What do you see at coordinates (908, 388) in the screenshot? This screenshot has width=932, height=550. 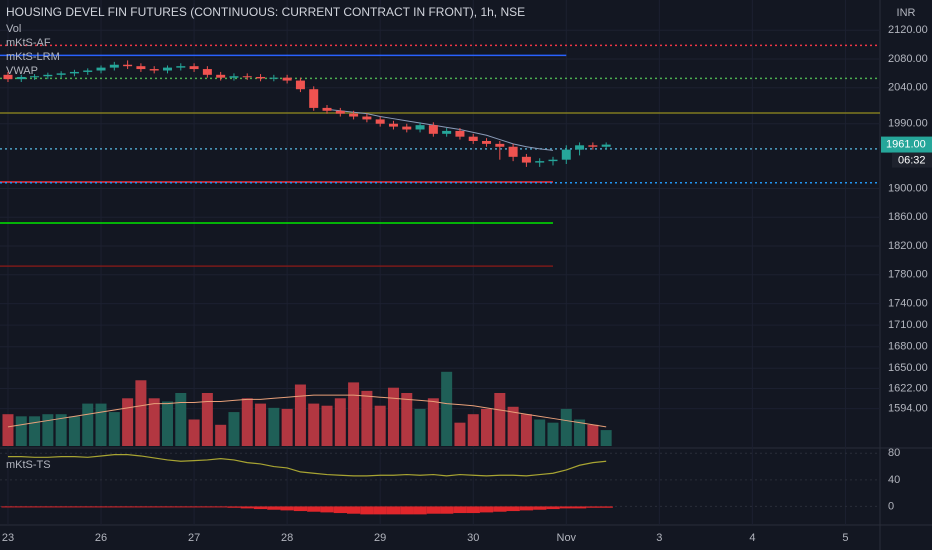 I see `y-tick-label: 1622.00` at bounding box center [908, 388].